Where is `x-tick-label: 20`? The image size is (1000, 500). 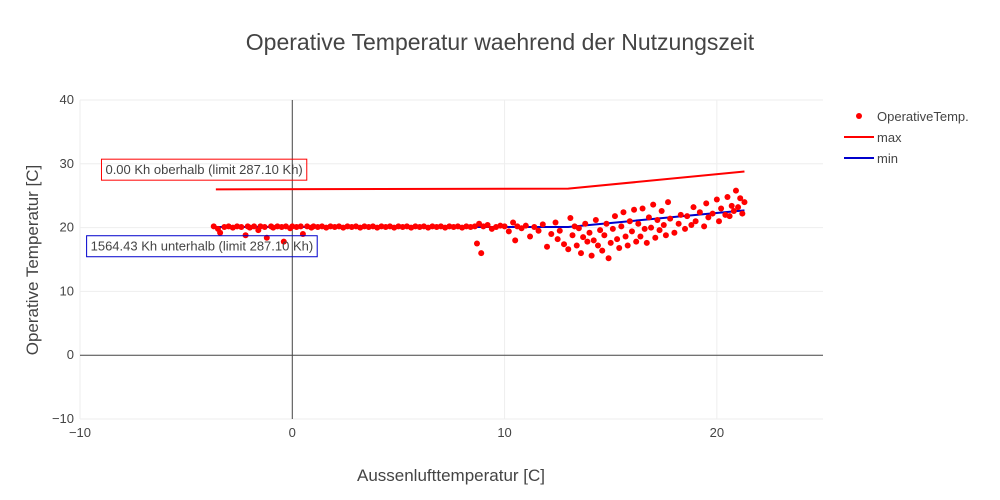
x-tick-label: 20 is located at coordinates (717, 432).